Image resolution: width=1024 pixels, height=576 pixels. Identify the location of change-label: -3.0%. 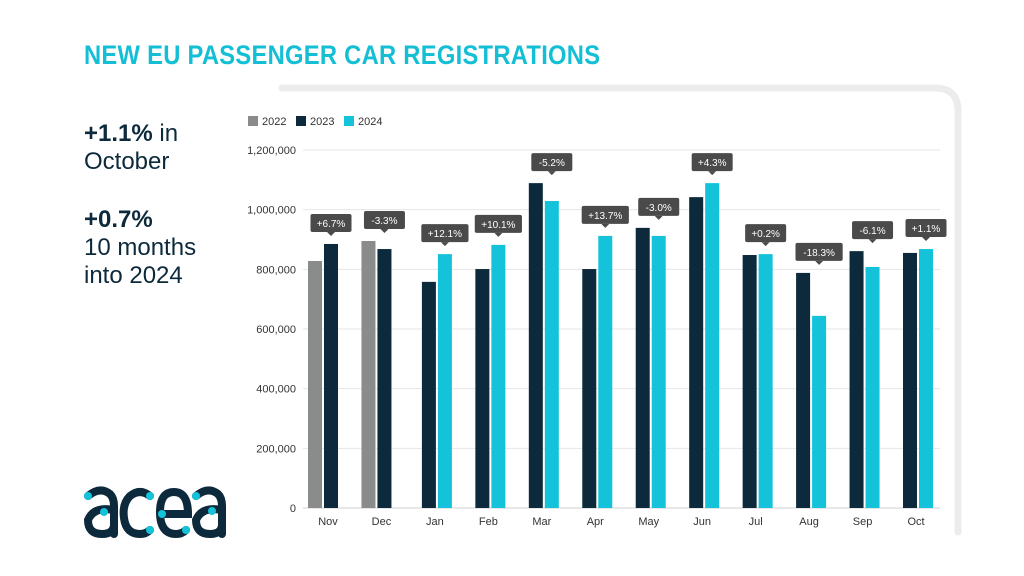
(659, 208).